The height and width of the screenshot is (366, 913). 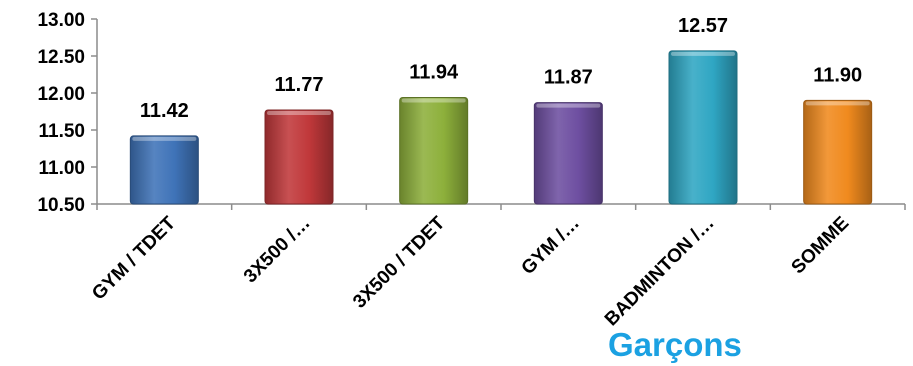 I want to click on data-label: 11.94, so click(x=434, y=72).